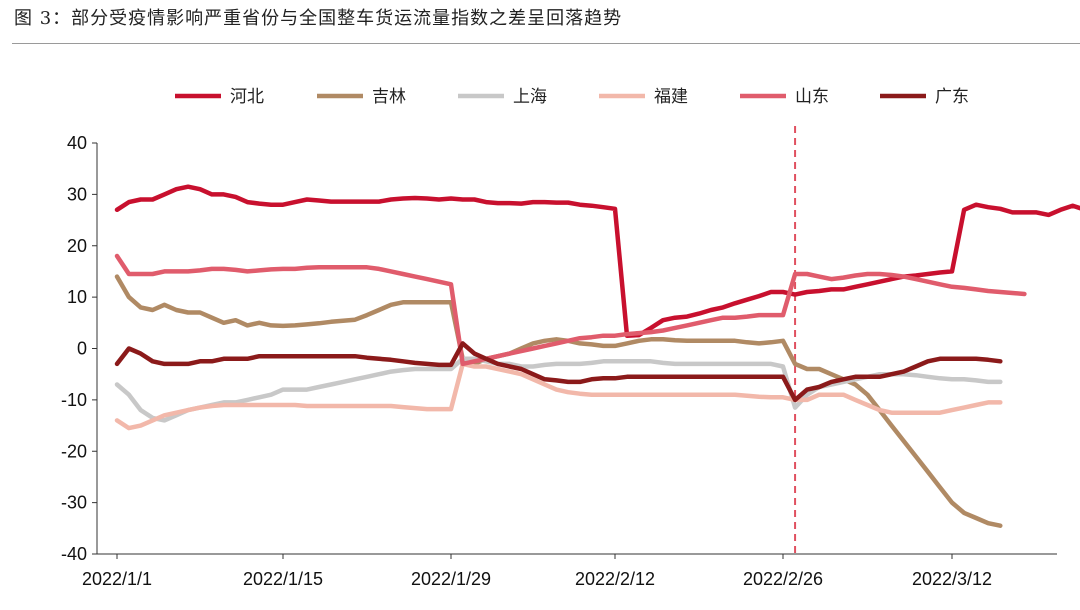  I want to click on x-tick-label: 2022/2/12, so click(615, 579).